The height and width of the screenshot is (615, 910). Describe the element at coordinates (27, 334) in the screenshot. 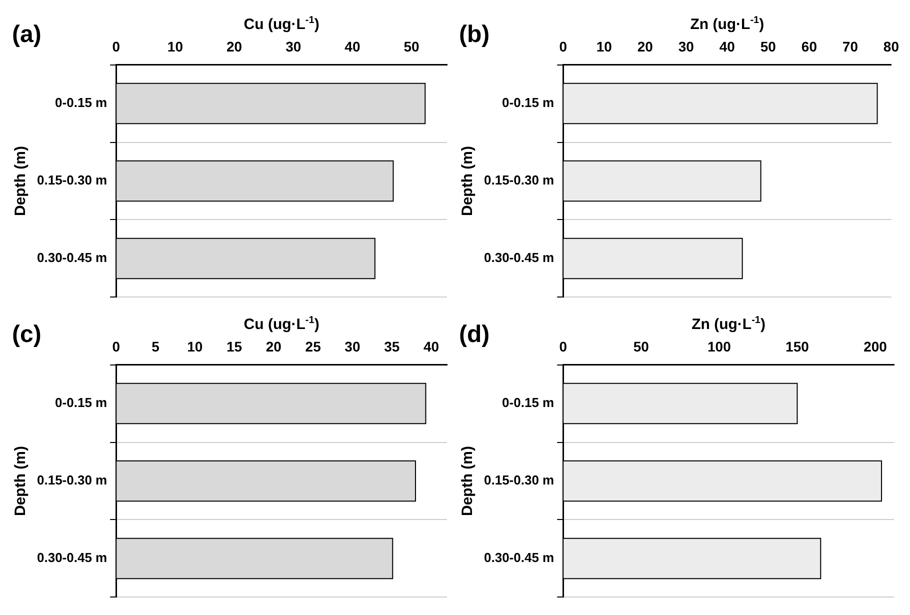

I see `chart-title: (c)` at that location.